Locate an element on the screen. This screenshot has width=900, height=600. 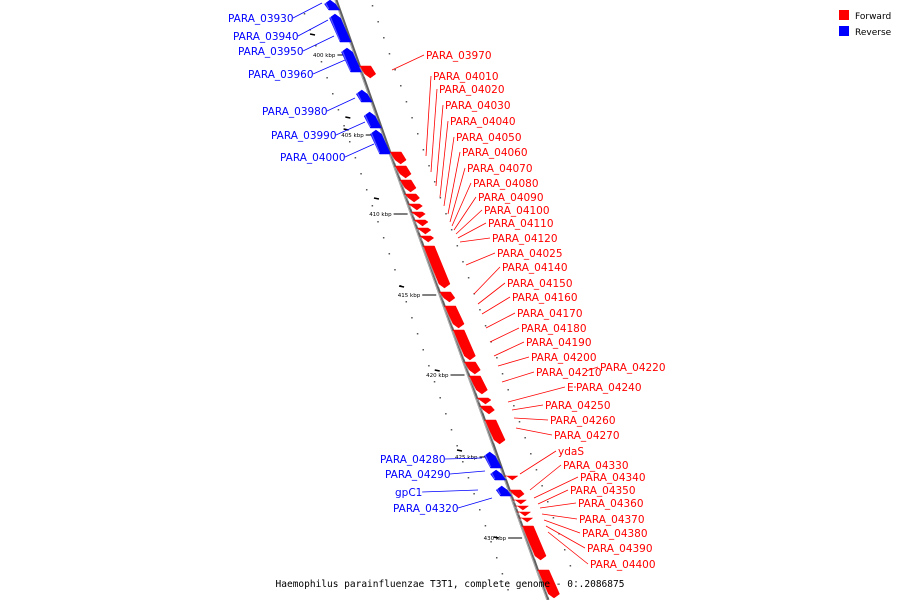
forward-gene-label: PARA_04190 is located at coordinates (559, 343).